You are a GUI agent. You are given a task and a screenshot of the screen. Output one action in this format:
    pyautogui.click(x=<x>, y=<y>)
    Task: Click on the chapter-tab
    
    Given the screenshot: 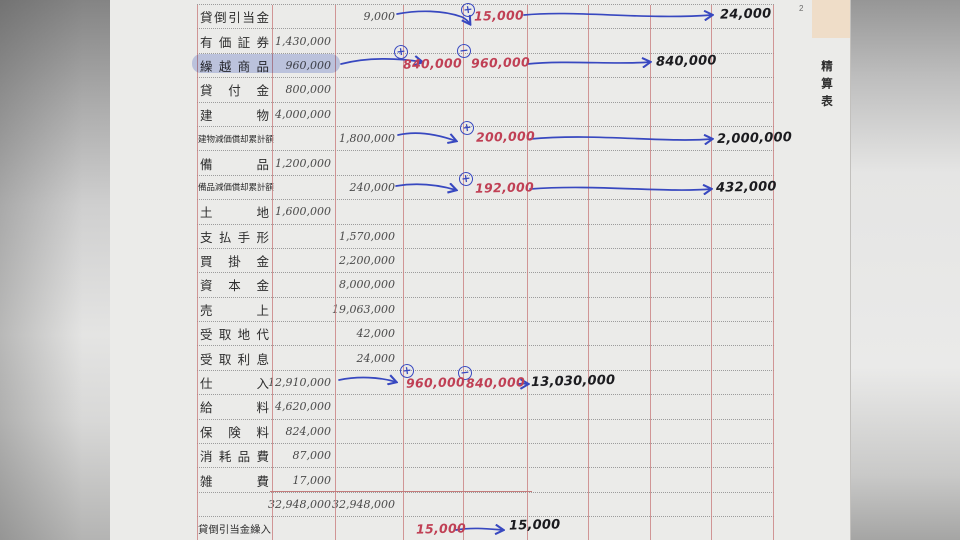 What is the action you would take?
    pyautogui.click(x=831, y=19)
    